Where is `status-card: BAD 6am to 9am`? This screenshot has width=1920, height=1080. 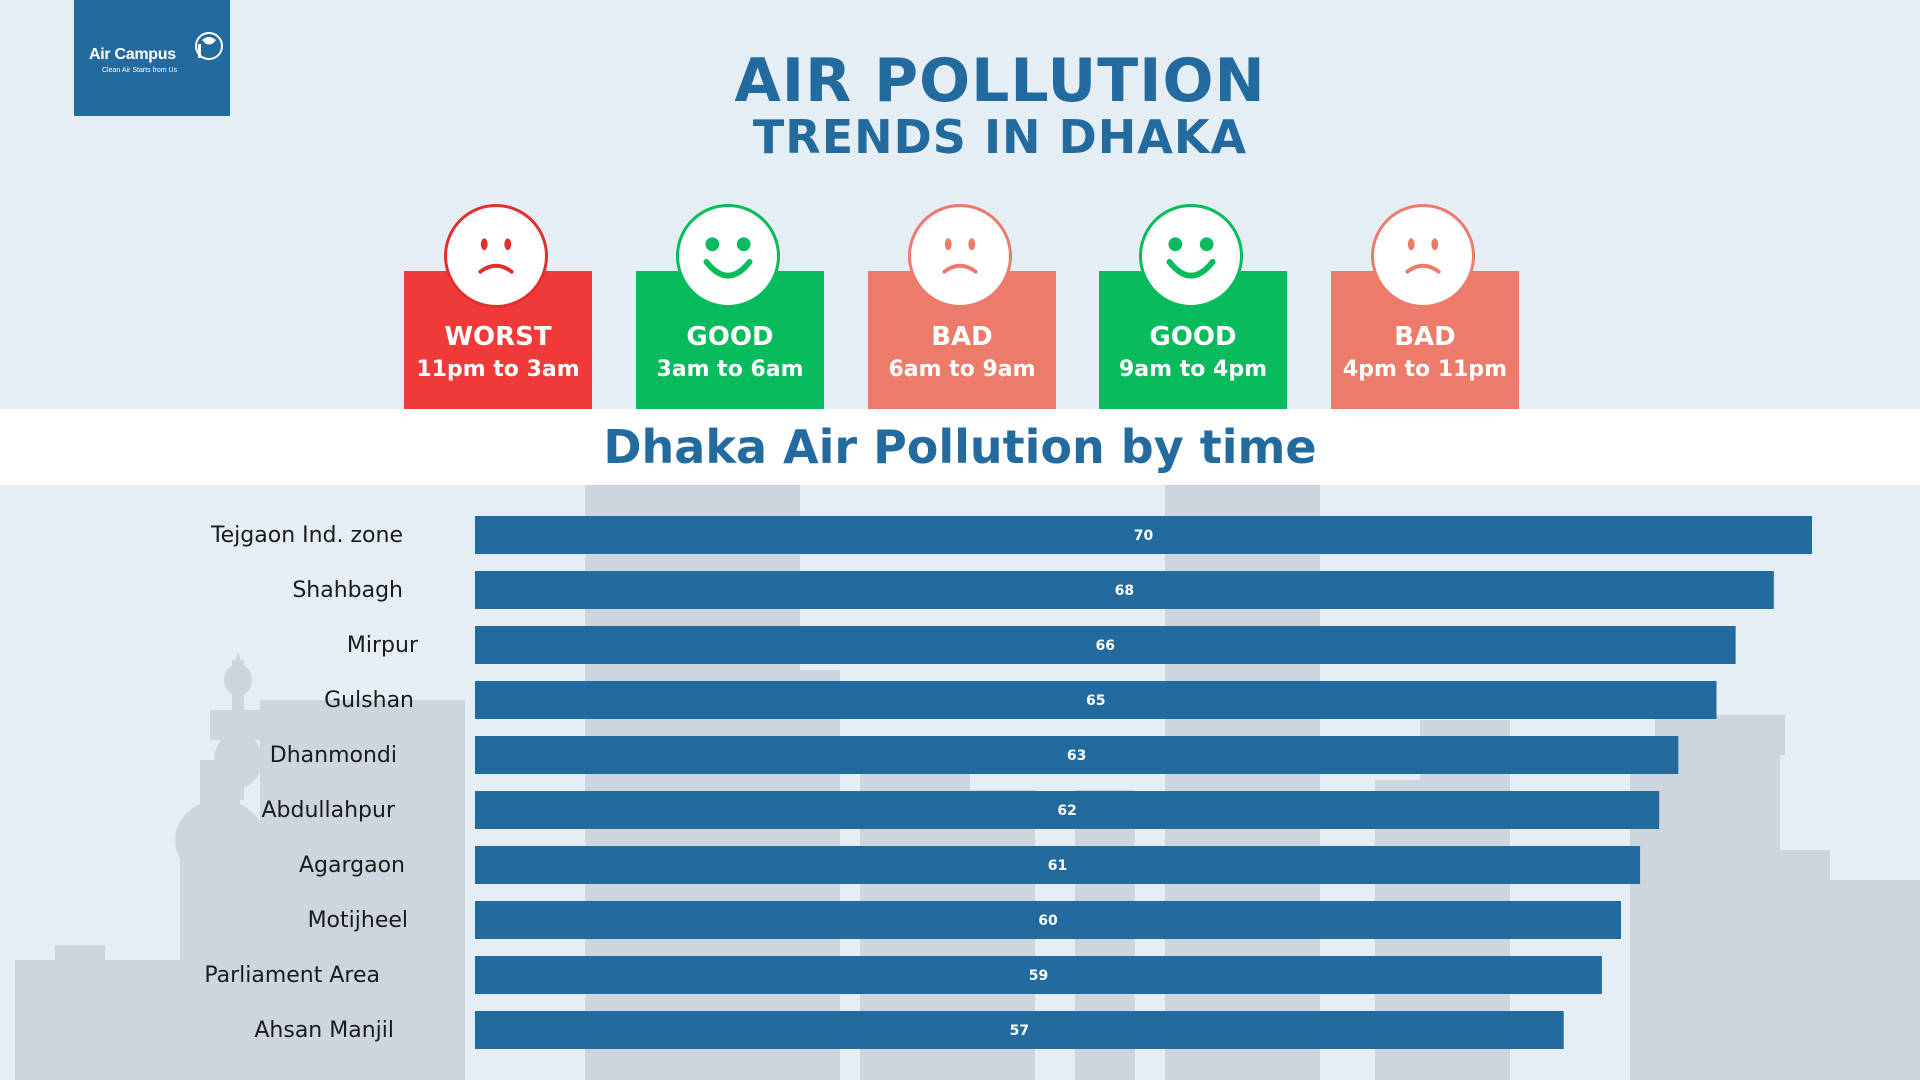
status-card: BAD 6am to 9am is located at coordinates (962, 306).